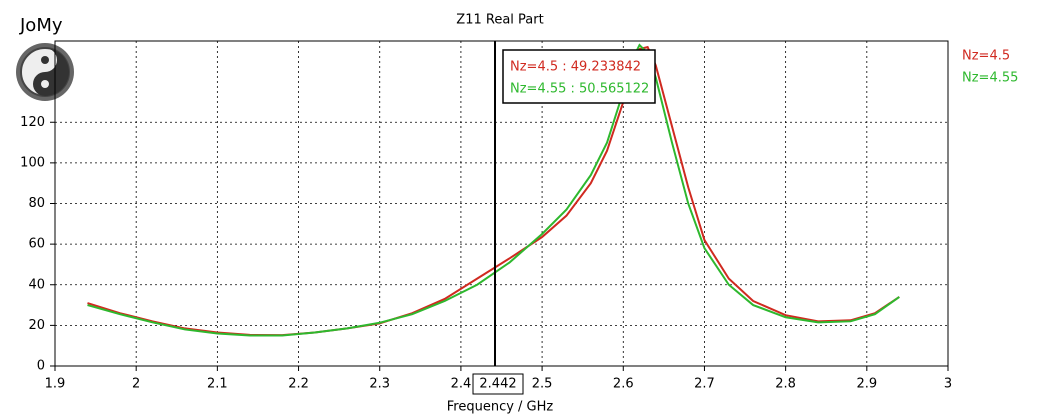  I want to click on logo, so click(45, 72).